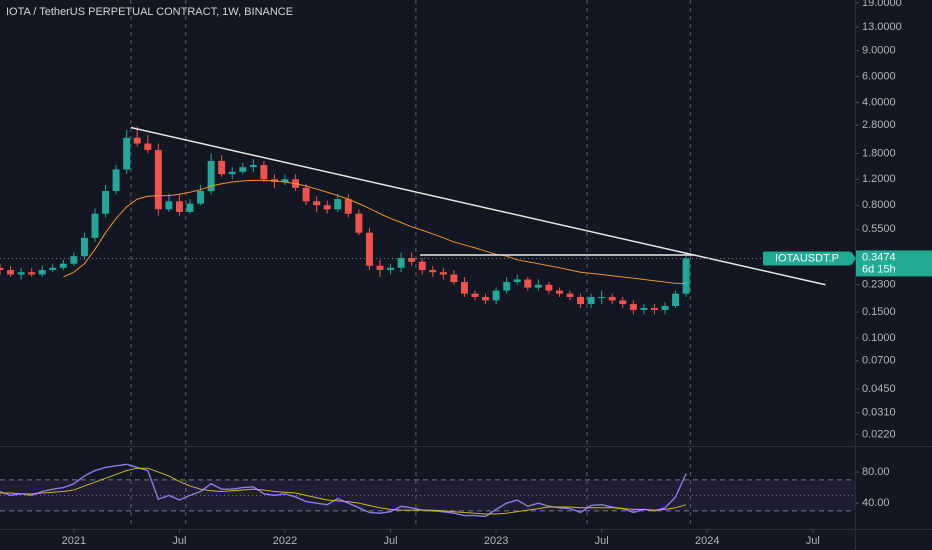 This screenshot has width=932, height=550. What do you see at coordinates (879, 389) in the screenshot?
I see `y-tick-label: 0.0450` at bounding box center [879, 389].